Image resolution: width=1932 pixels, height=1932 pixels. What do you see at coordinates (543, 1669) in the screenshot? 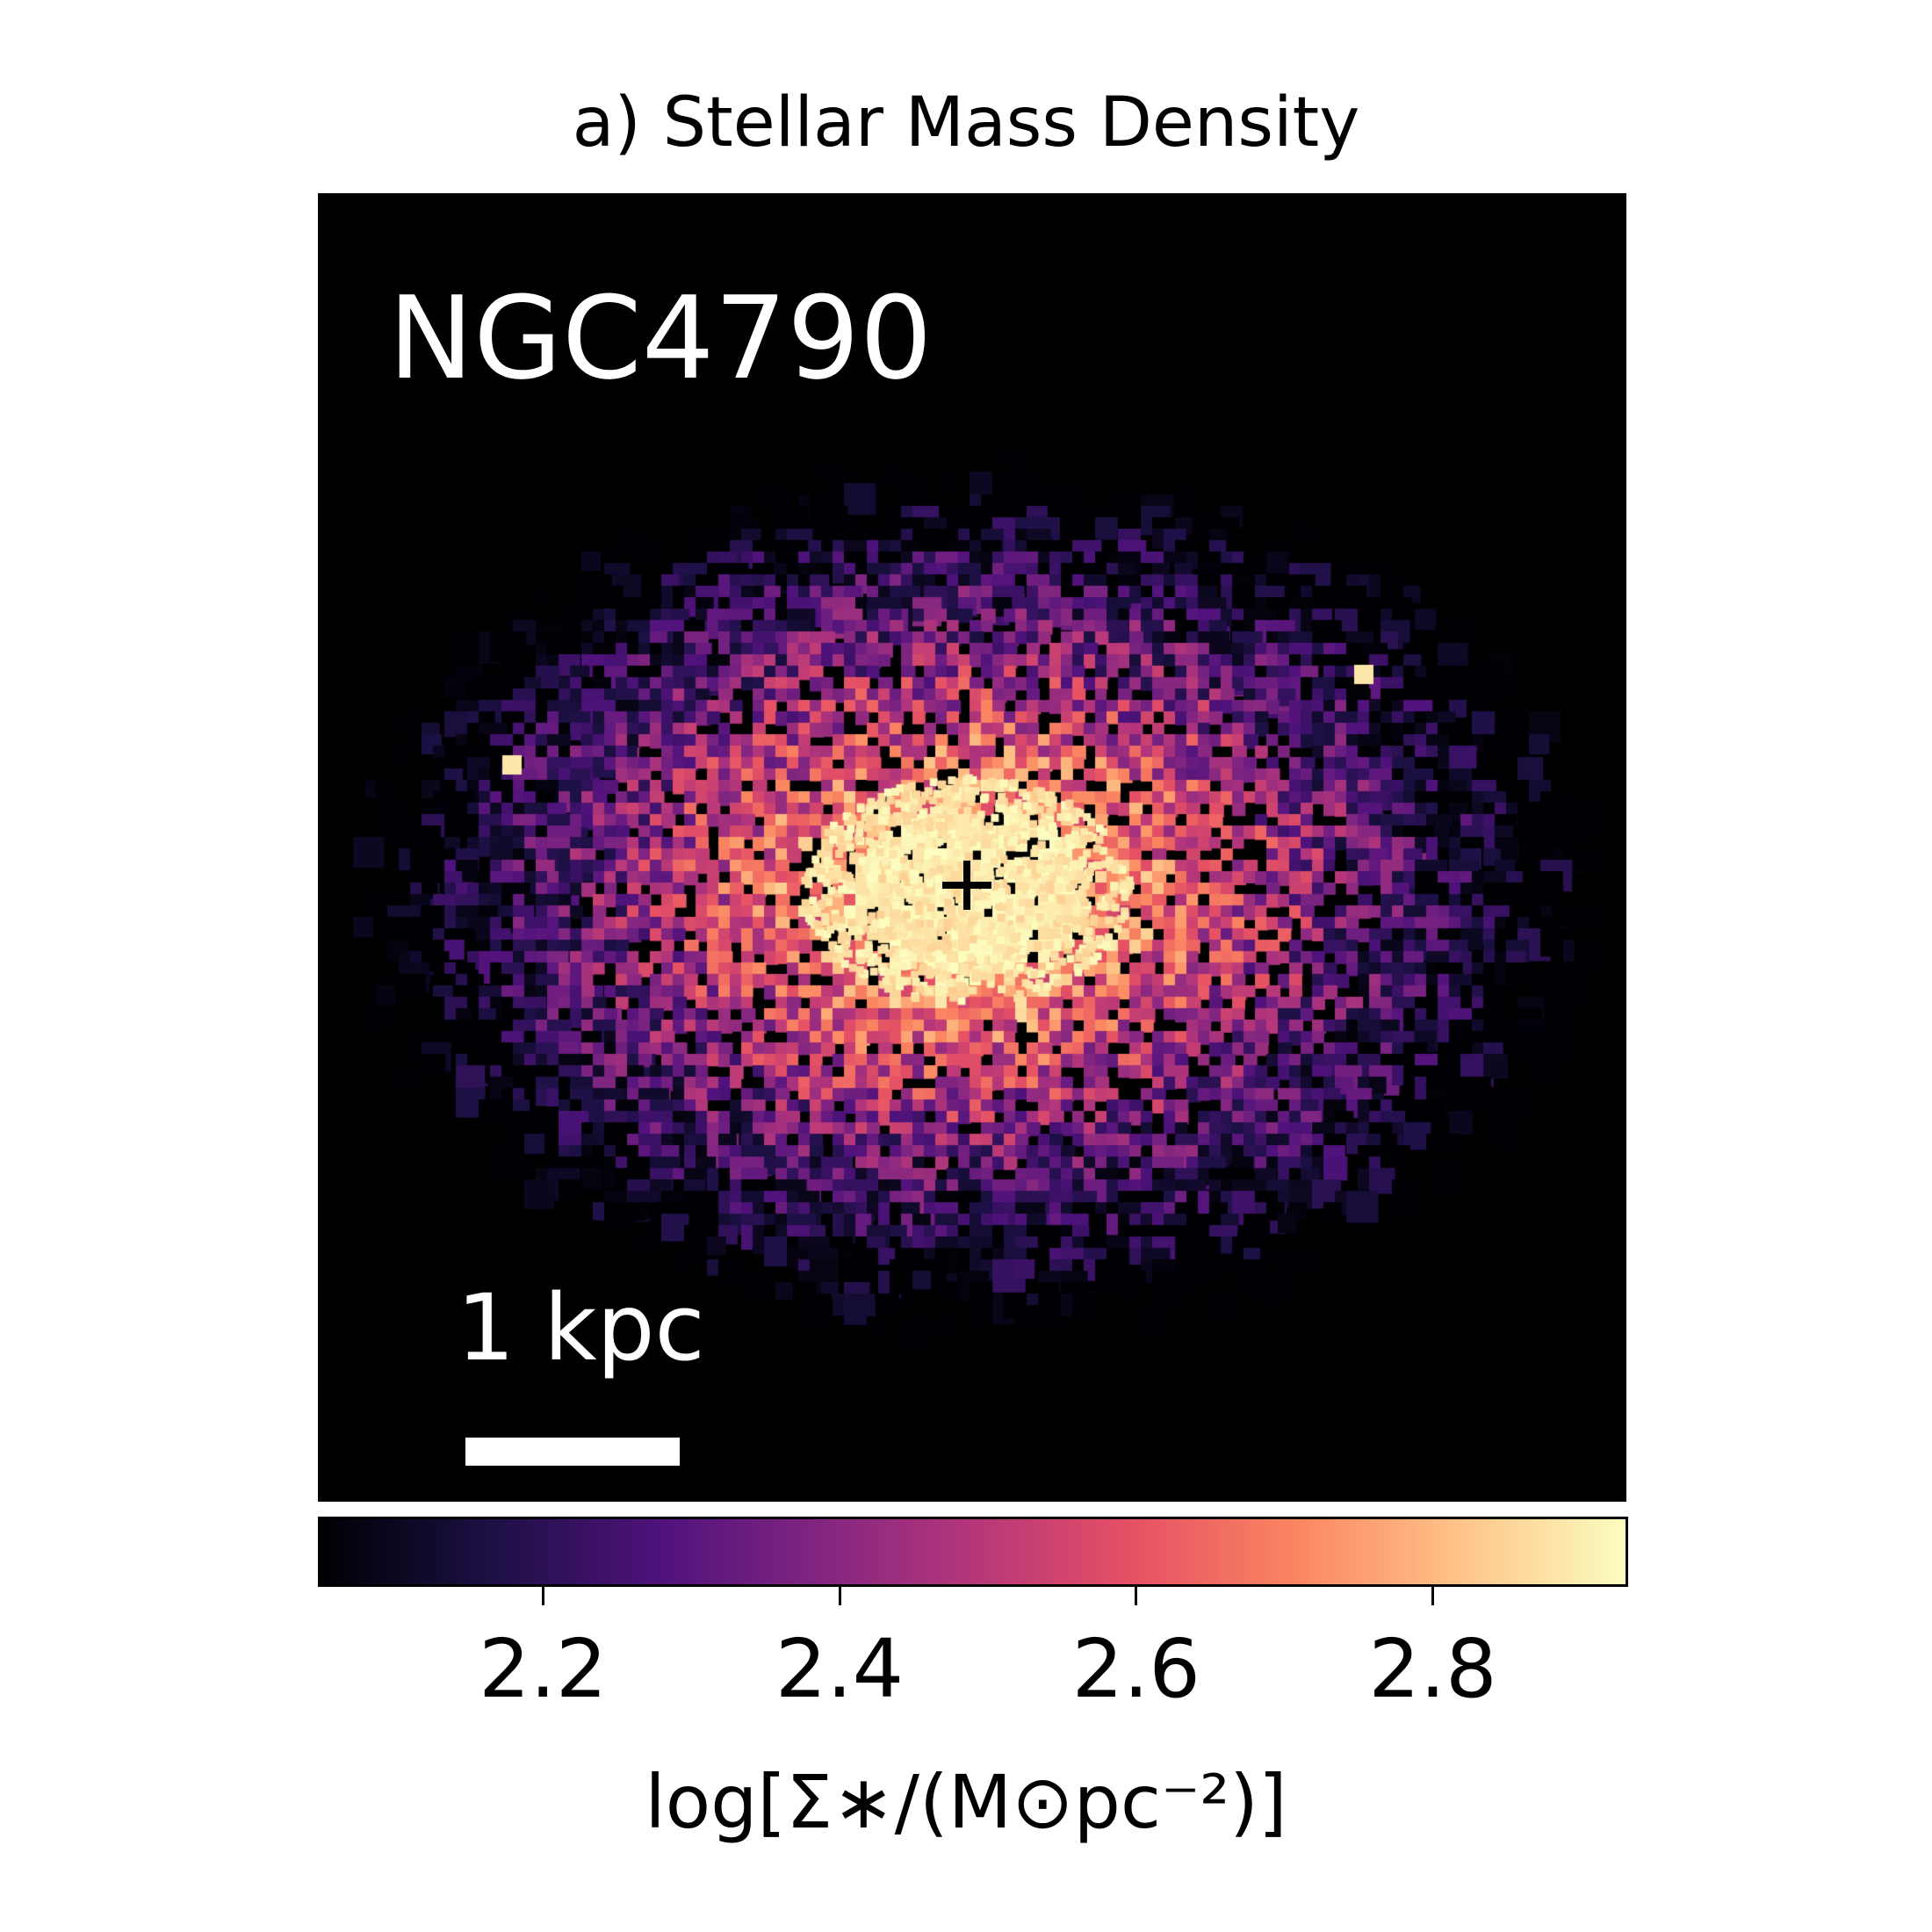
I see `colorbar-tick-label: 2.2` at bounding box center [543, 1669].